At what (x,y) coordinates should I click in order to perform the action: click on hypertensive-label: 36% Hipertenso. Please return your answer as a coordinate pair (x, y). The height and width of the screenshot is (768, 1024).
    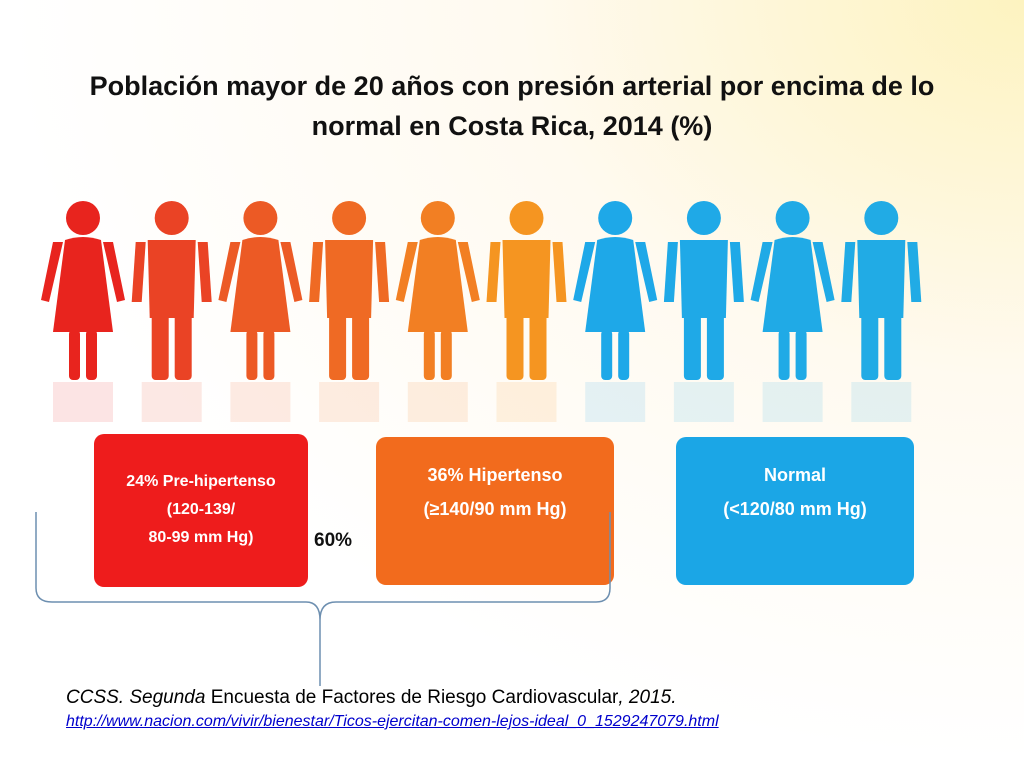
    Looking at the image, I should click on (495, 475).